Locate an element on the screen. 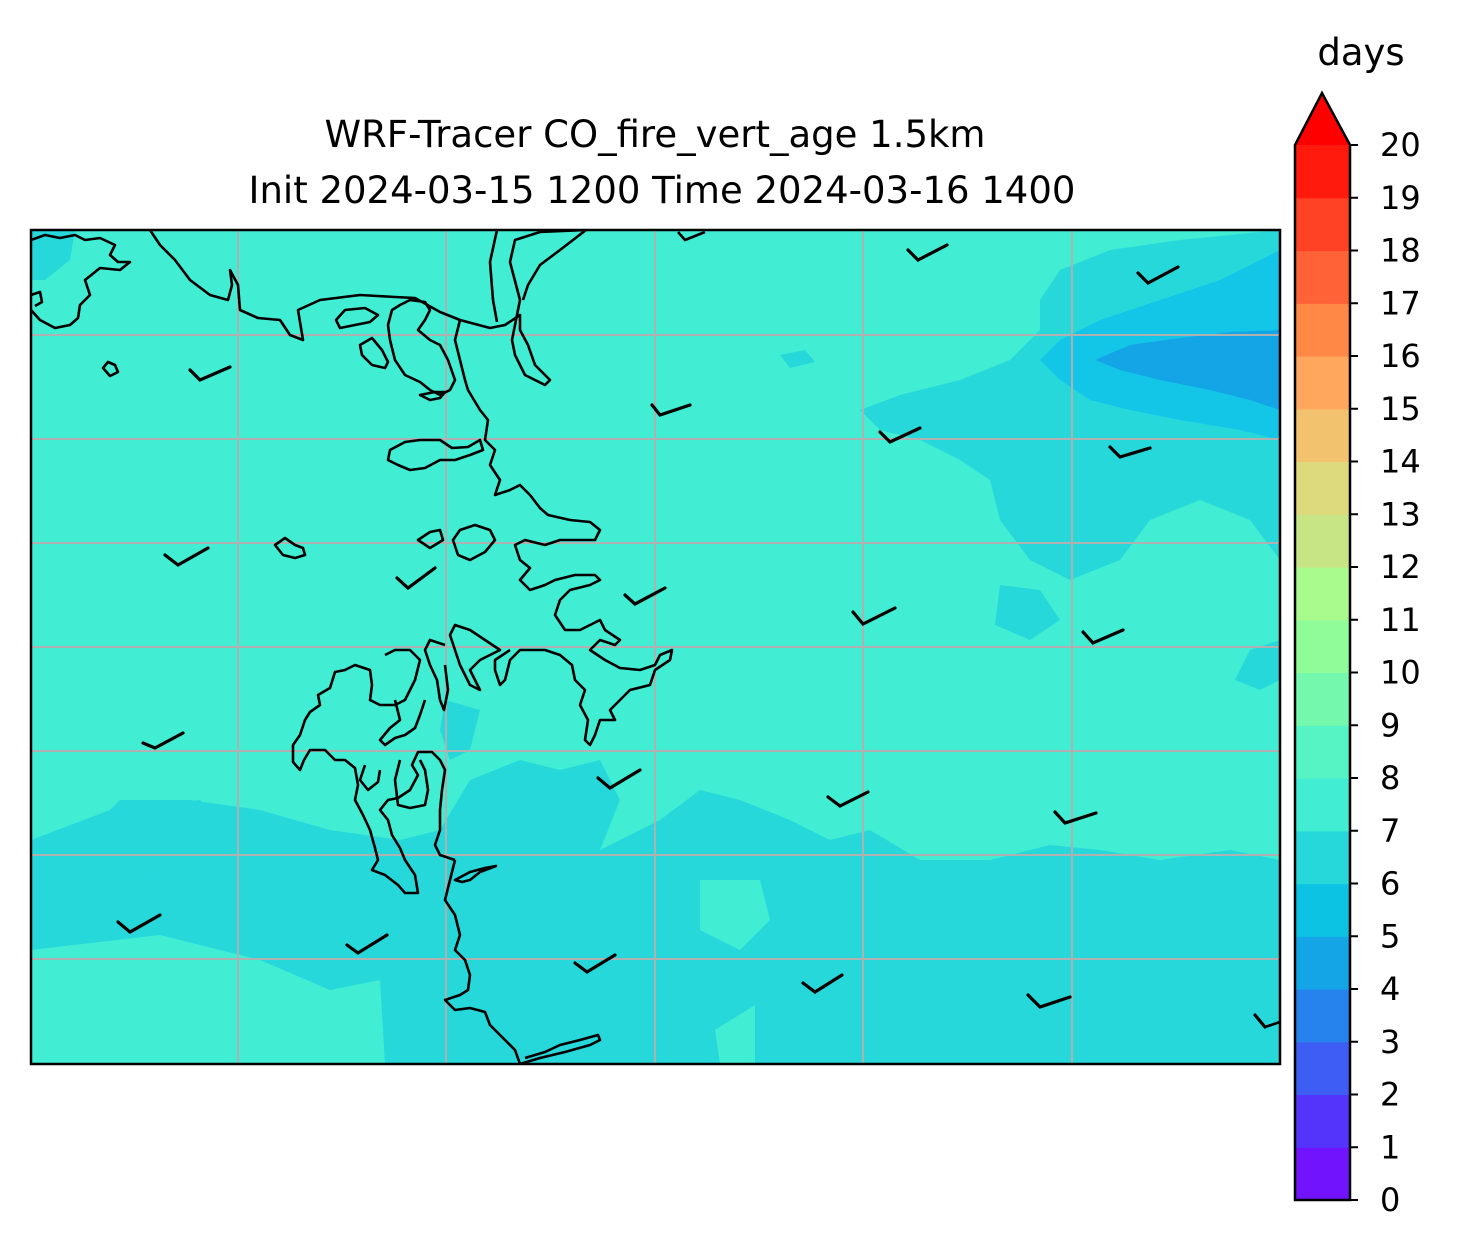  colorbar-tick-label: 6 is located at coordinates (1390, 884).